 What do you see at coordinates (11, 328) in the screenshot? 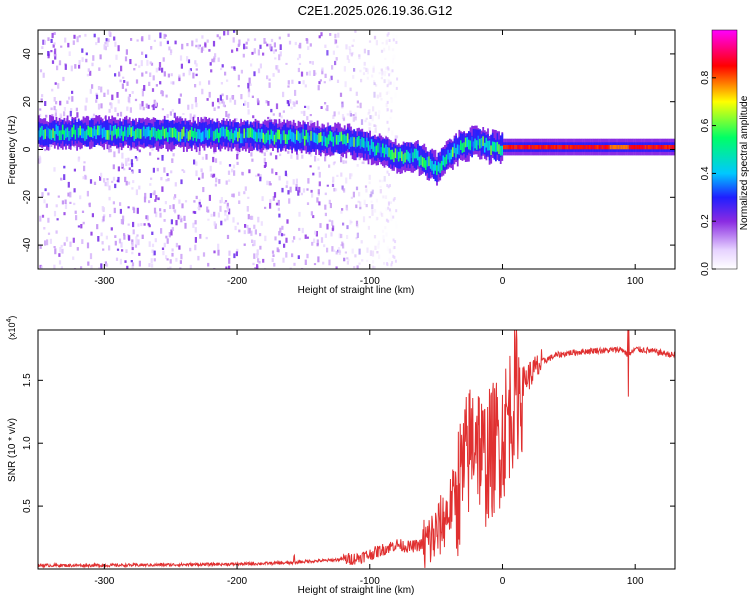
I see `snr-y-multiplier: (x104)` at bounding box center [11, 328].